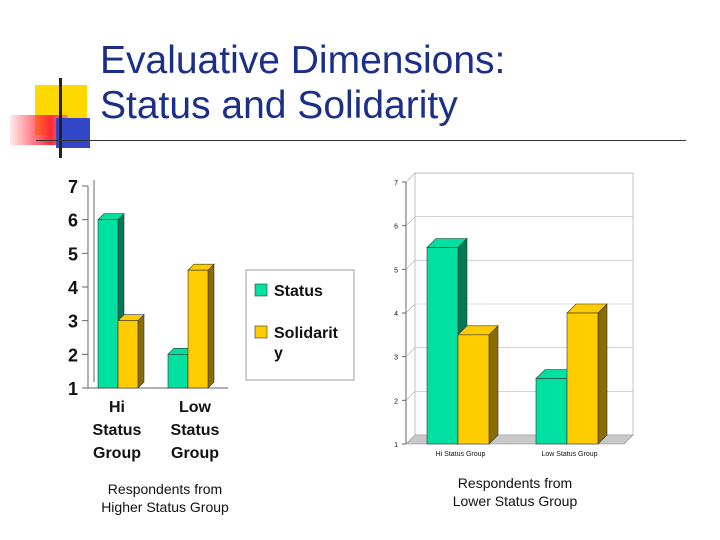 This screenshot has height=540, width=720. I want to click on chart-2-caption-line-2: Lower Status Group, so click(515, 501).